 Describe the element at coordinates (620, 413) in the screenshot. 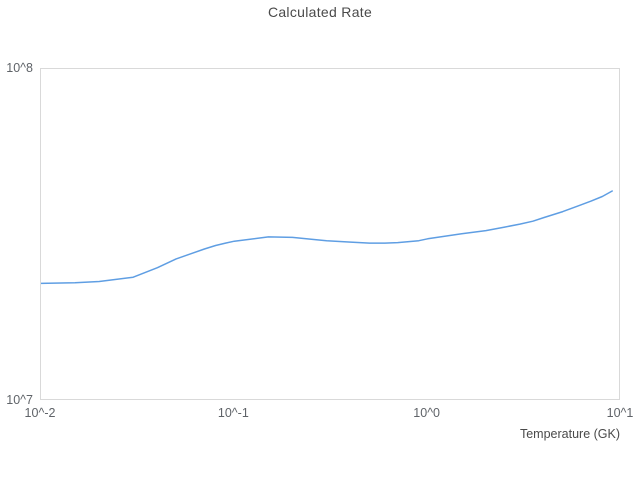

I see `x-tick-label: 10^1` at that location.